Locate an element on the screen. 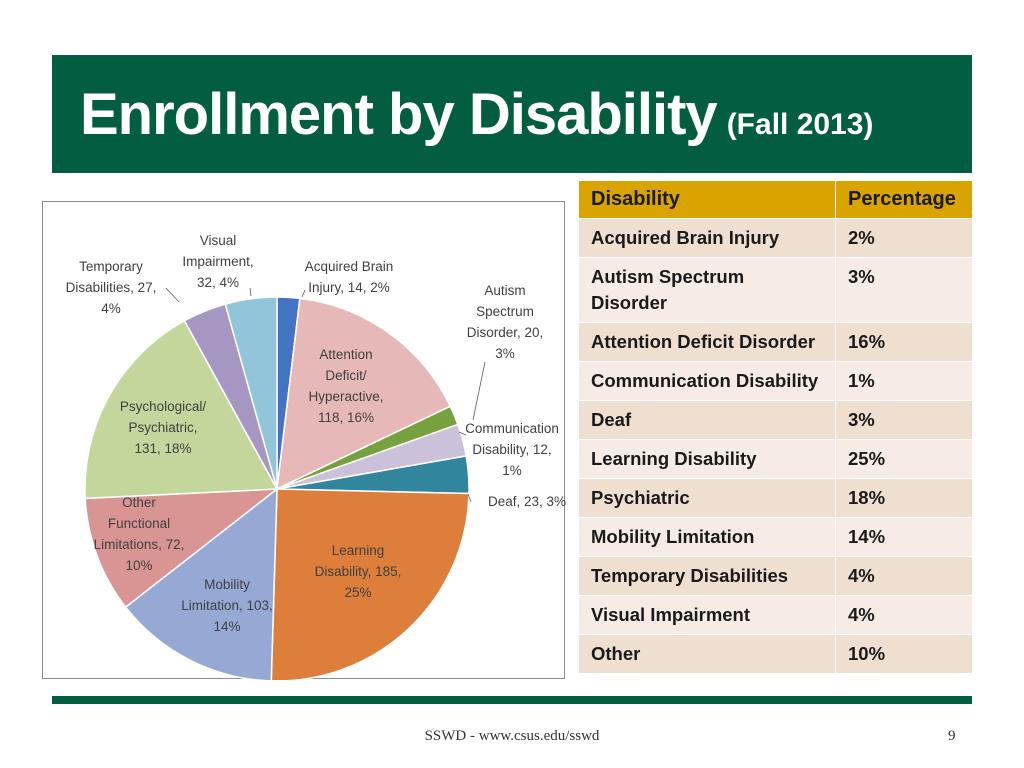 The height and width of the screenshot is (768, 1024). table-row: Acquired Brain Injury 2% is located at coordinates (775, 238).